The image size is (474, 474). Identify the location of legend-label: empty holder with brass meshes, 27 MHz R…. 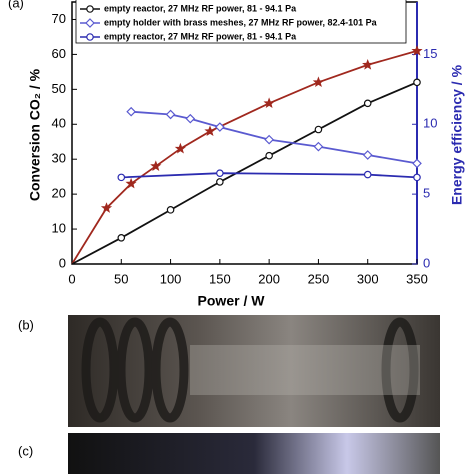
(241, 22).